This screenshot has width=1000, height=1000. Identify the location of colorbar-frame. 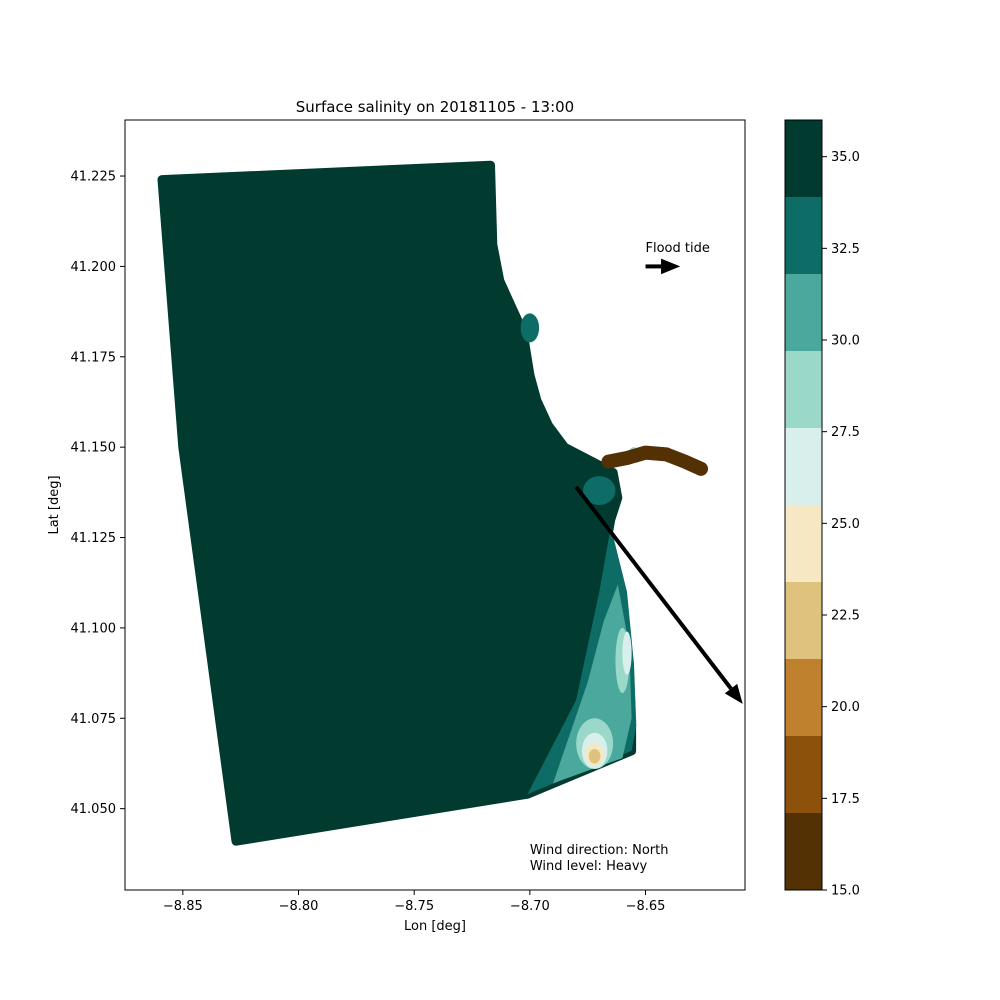
(803, 505).